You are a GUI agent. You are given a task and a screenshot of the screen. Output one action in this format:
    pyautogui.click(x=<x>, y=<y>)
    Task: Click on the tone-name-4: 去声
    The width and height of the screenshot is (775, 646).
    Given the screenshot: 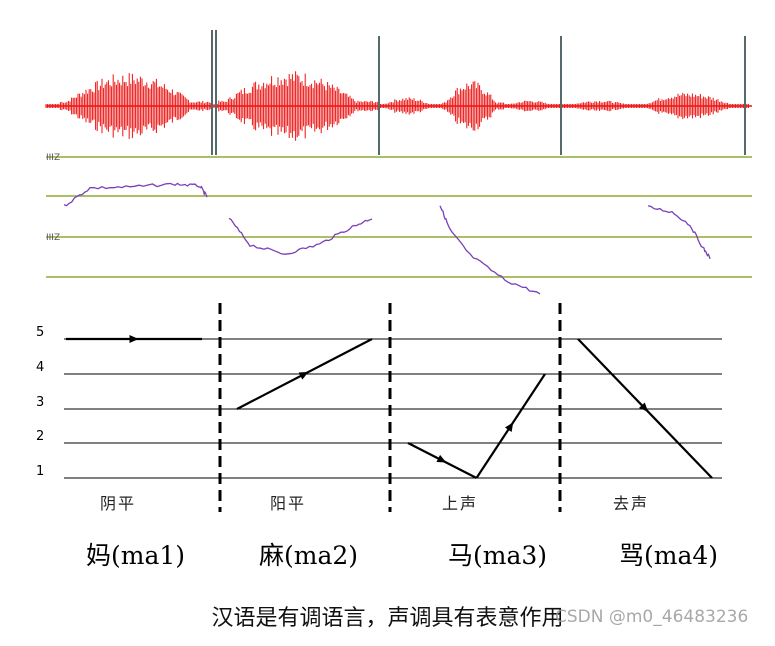 What is the action you would take?
    pyautogui.click(x=631, y=503)
    